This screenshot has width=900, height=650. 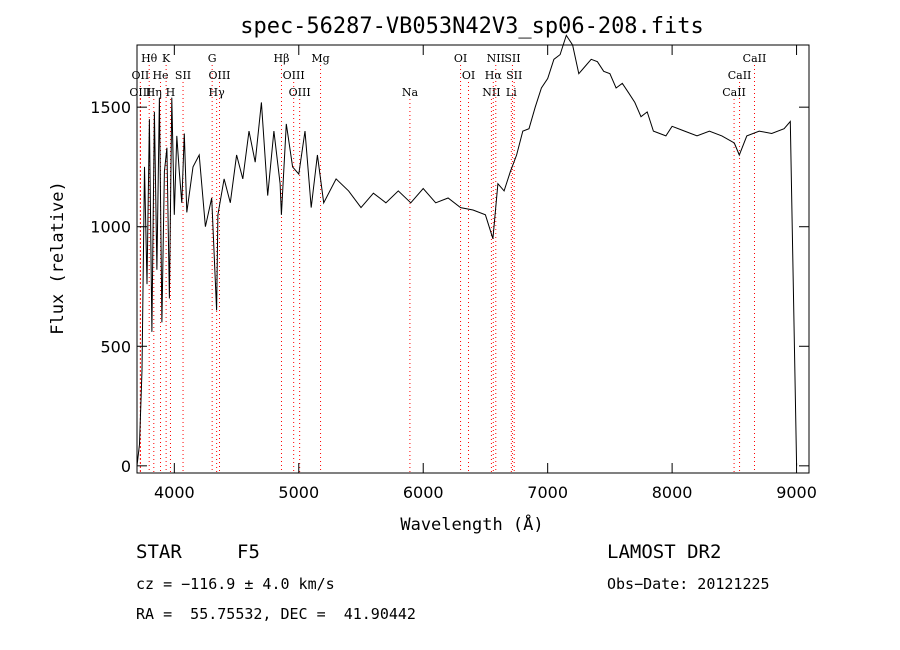 I want to click on x-tick-label-1: 5000, so click(x=298, y=492).